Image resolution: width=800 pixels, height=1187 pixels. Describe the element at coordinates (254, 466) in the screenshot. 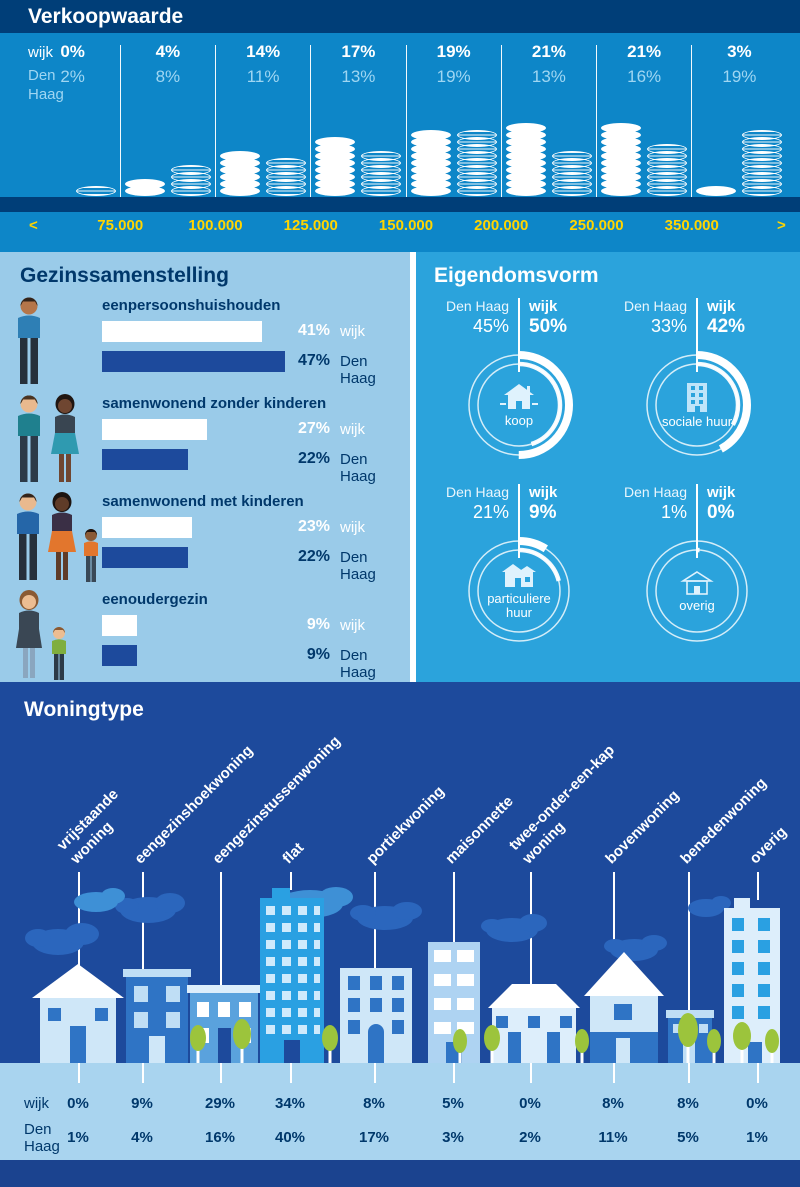

I see `denhaag-bar-row: 22% Den Haag` at that location.